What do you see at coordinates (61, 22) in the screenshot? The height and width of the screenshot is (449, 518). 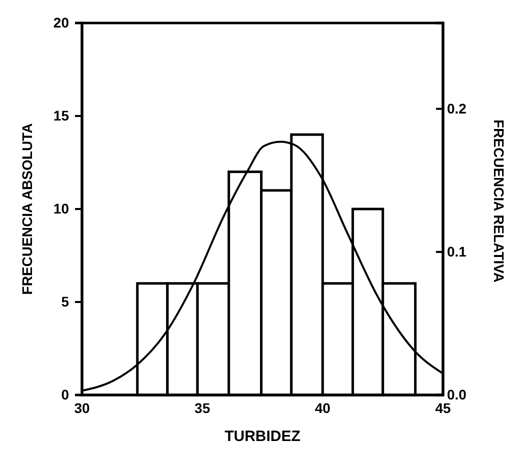 I see `y-tick-label: 20` at bounding box center [61, 22].